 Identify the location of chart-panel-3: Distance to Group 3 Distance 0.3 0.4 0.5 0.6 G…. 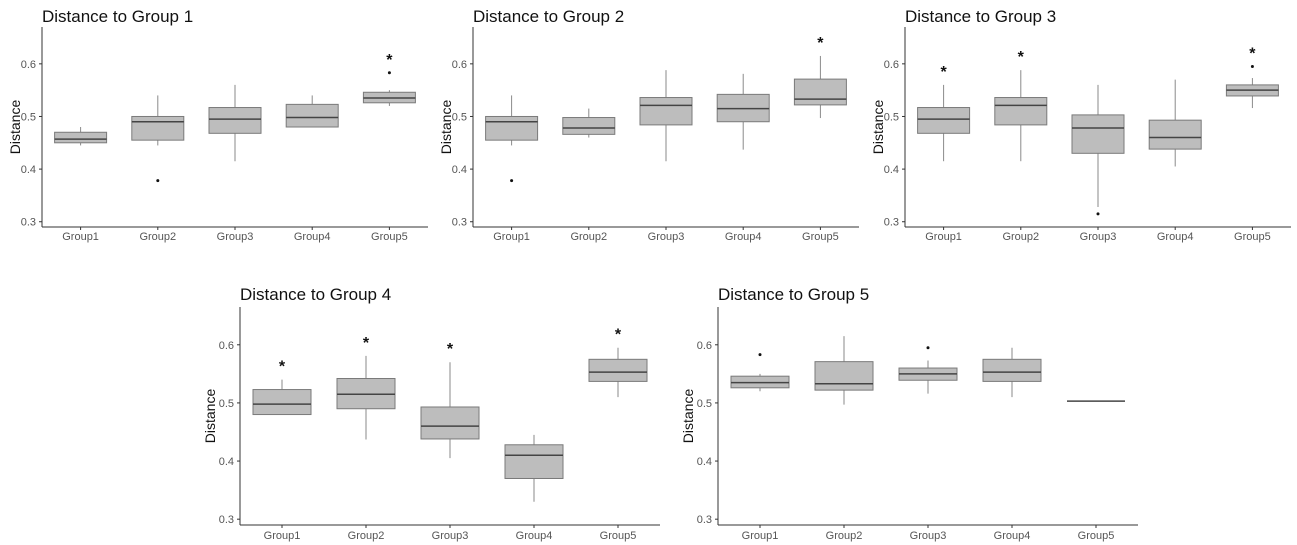
(1080, 125).